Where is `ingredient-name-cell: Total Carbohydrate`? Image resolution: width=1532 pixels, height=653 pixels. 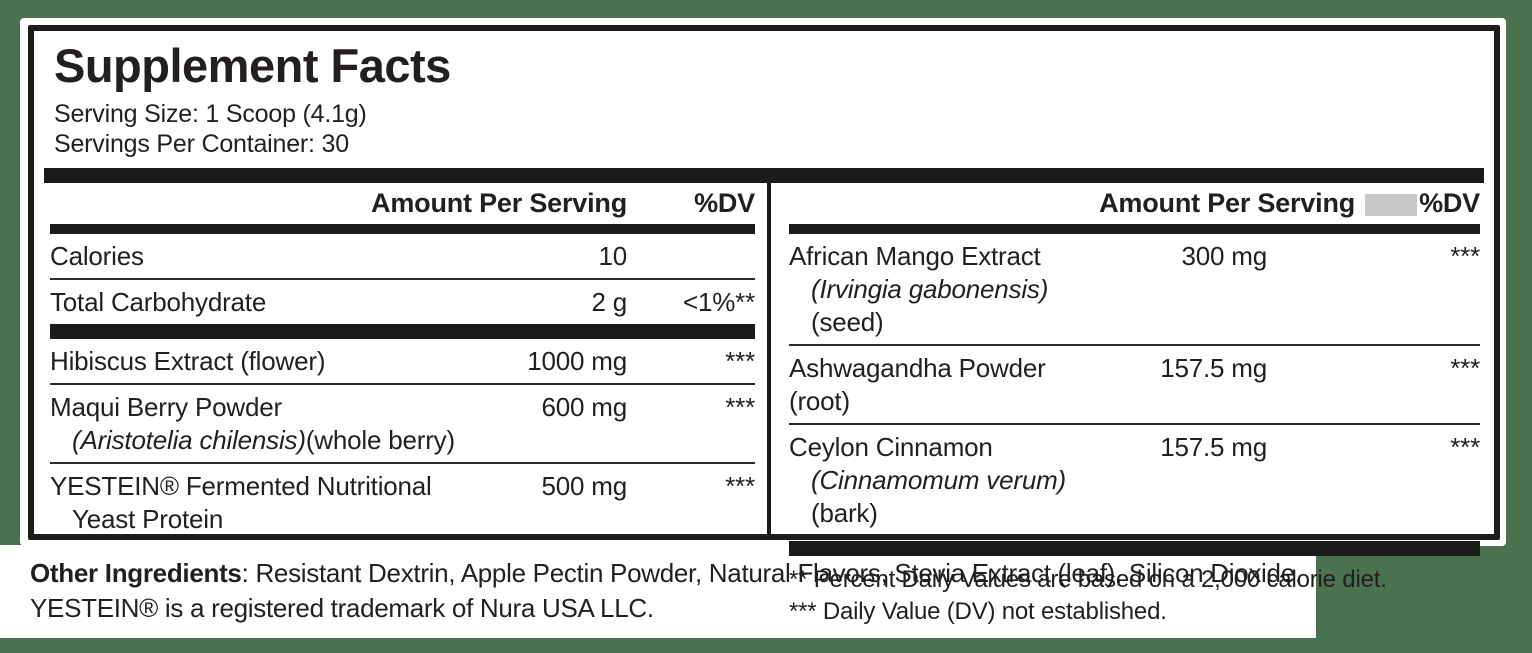
ingredient-name-cell: Total Carbohydrate is located at coordinates (263, 302).